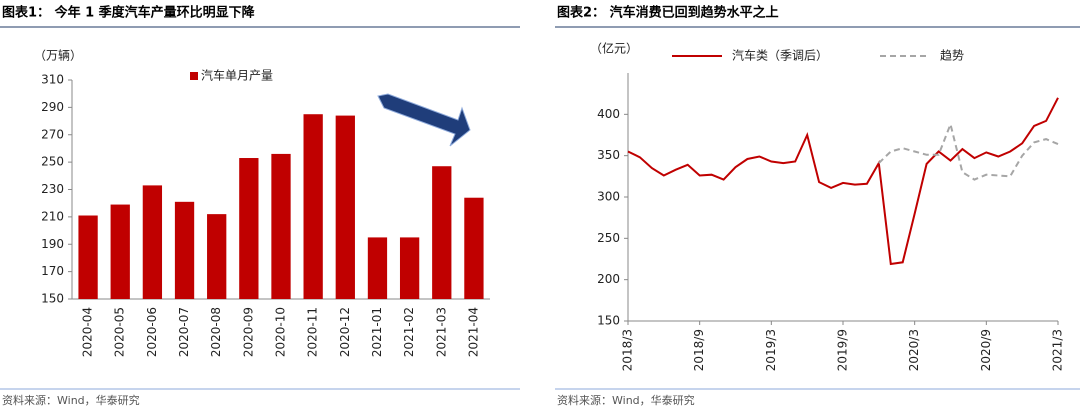  I want to click on x-tick-label: 2018/9, so click(699, 350).